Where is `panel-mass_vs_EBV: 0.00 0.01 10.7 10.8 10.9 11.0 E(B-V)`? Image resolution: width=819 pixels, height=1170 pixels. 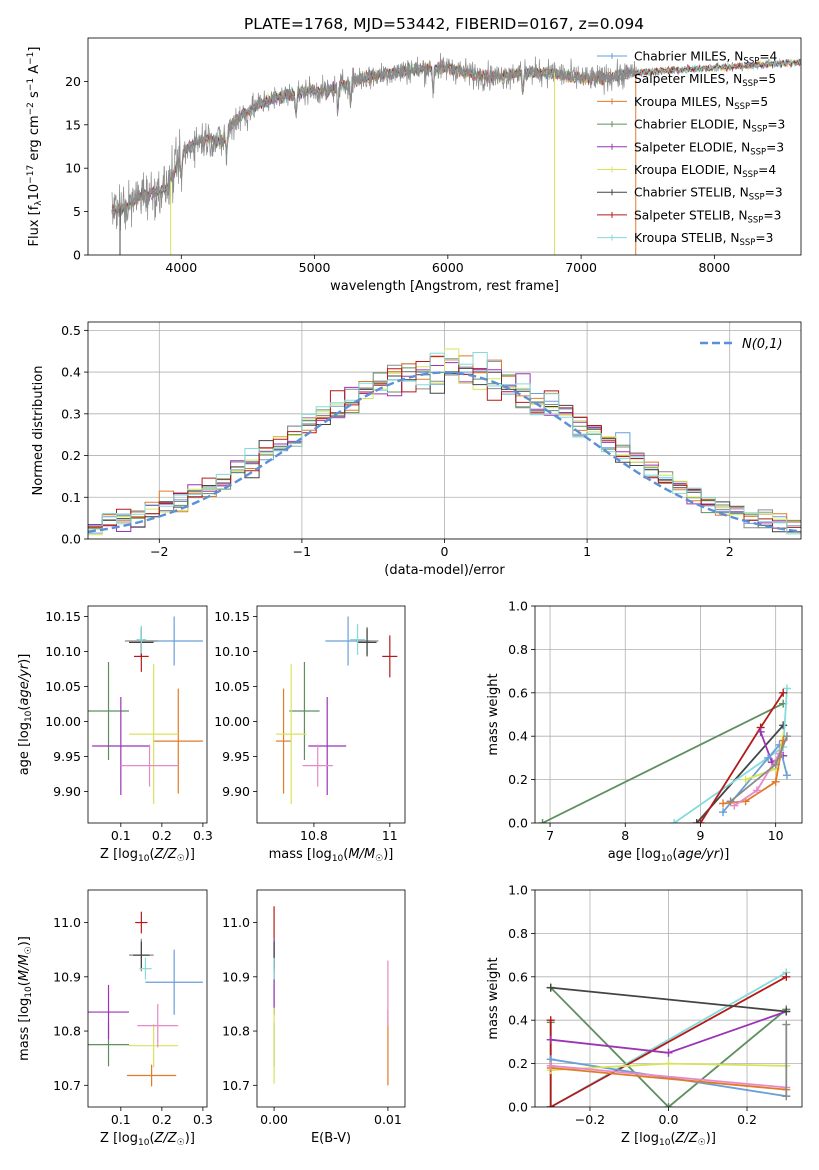
panel-mass_vs_EBV: 0.00 0.01 10.7 10.8 10.9 11.0 E(B-V) is located at coordinates (314, 1017).